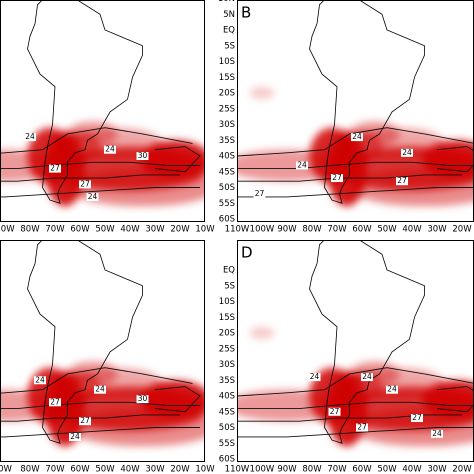 This screenshot has height=474, width=474. What do you see at coordinates (229, 15) in the screenshot?
I see `lat-label: 5N` at bounding box center [229, 15].